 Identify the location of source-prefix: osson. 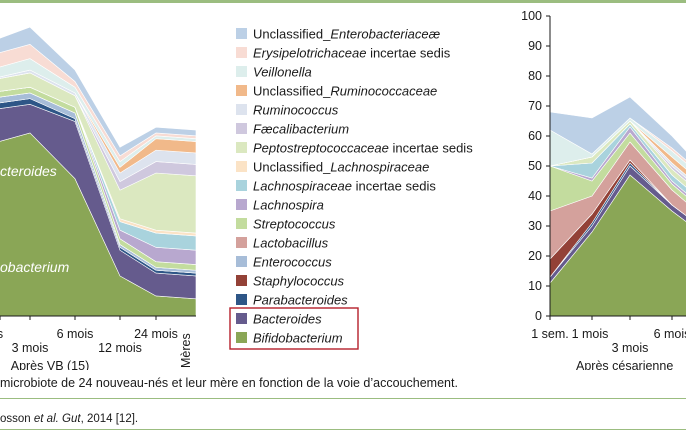
(17, 419).